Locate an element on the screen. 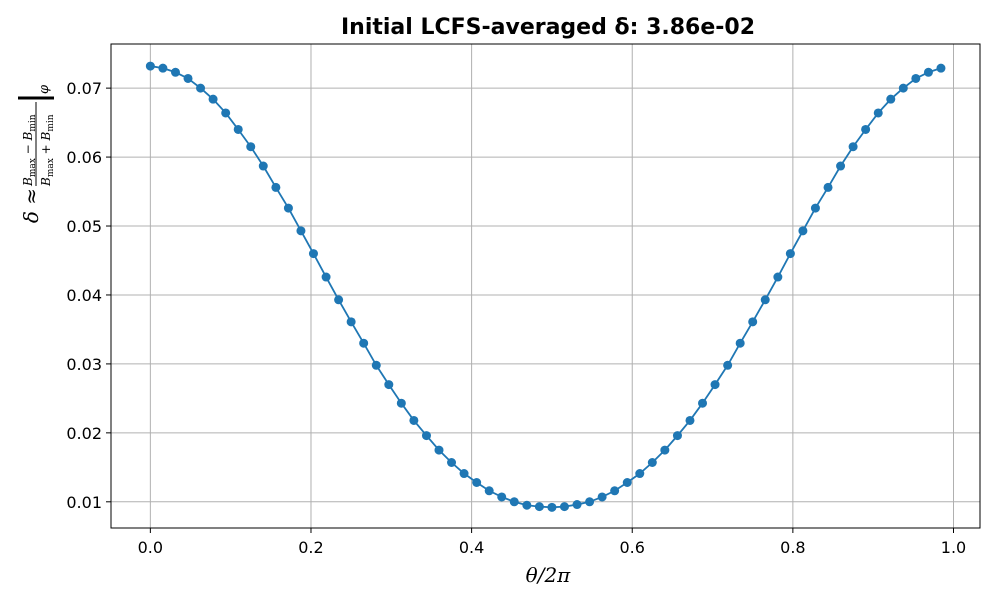 This screenshot has height=600, width=1000. x-tick-label: 0.0 is located at coordinates (150, 547).